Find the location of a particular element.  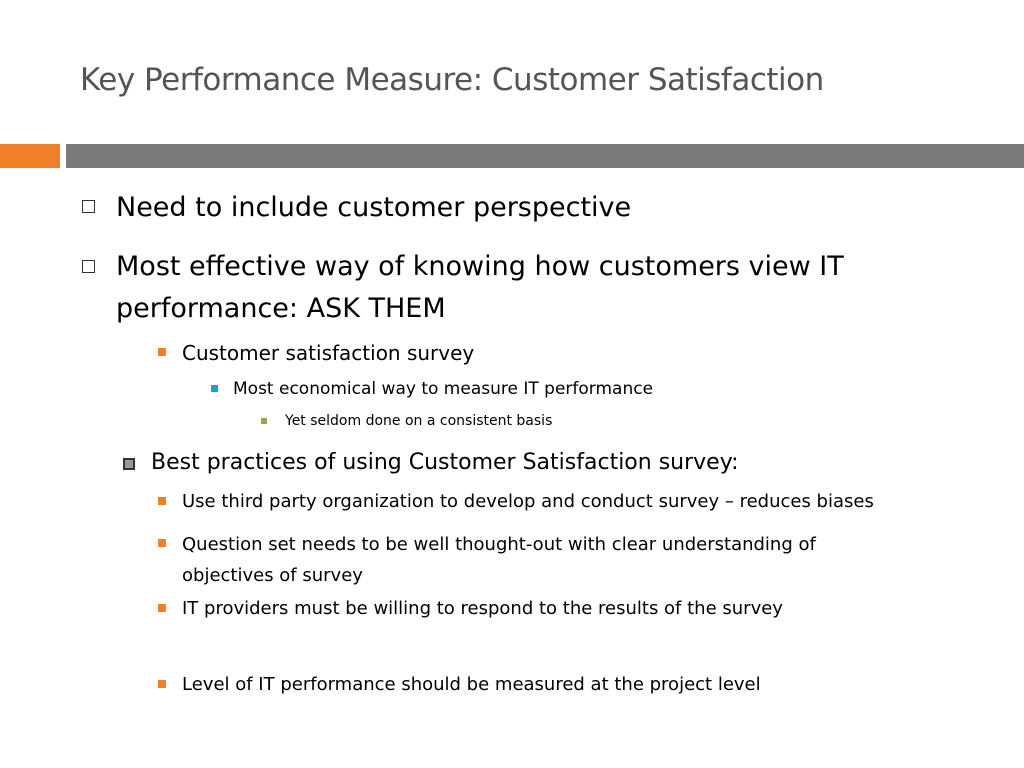

bullet: Yet seldom done on a consistent basis is located at coordinates (573, 421).